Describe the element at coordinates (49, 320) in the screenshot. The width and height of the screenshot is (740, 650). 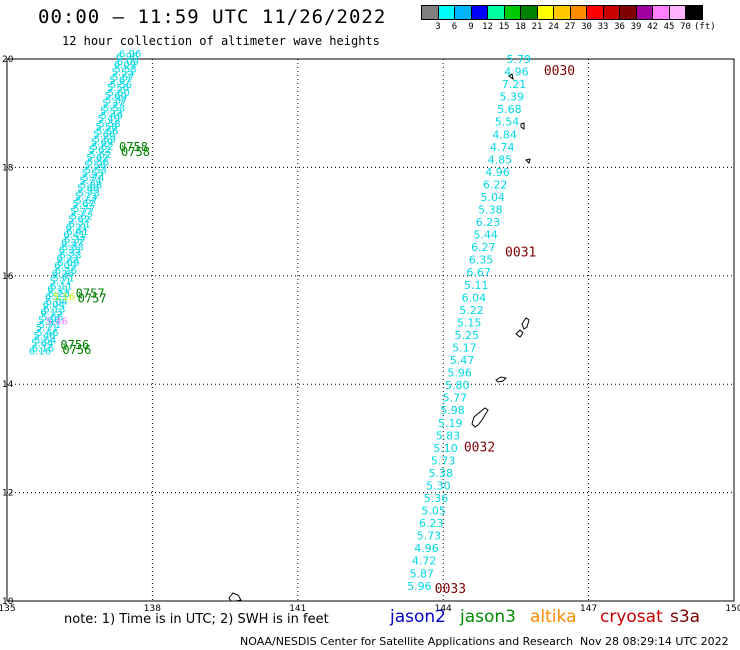
I see `swh-value: 5.66` at that location.